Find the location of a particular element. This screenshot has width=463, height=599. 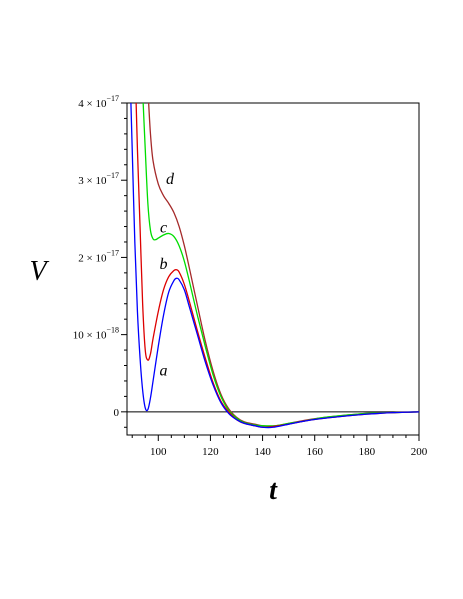

y-tick-label-base: 4 × 10 is located at coordinates (92, 104).